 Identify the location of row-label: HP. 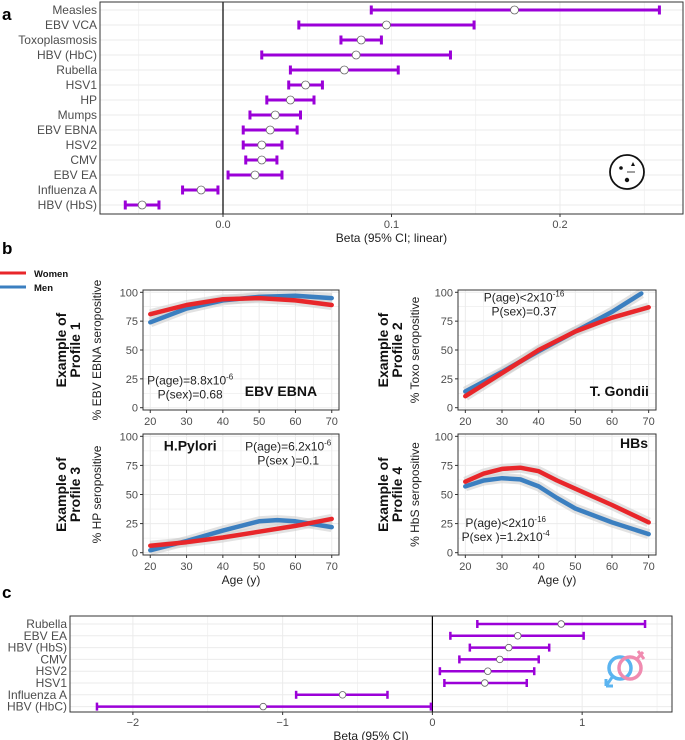
(88, 100).